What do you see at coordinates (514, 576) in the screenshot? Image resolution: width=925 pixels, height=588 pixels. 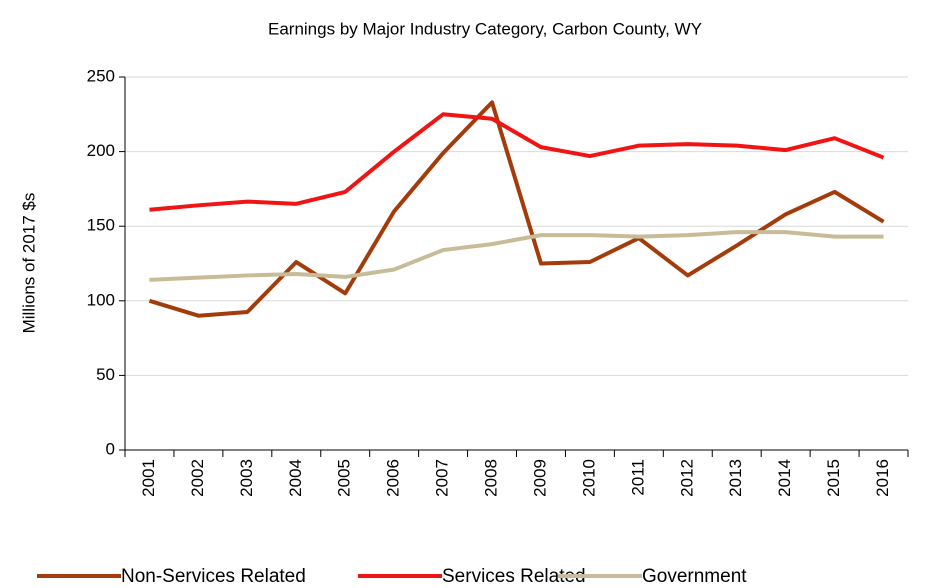 I see `legend-label: Services Related` at bounding box center [514, 576].